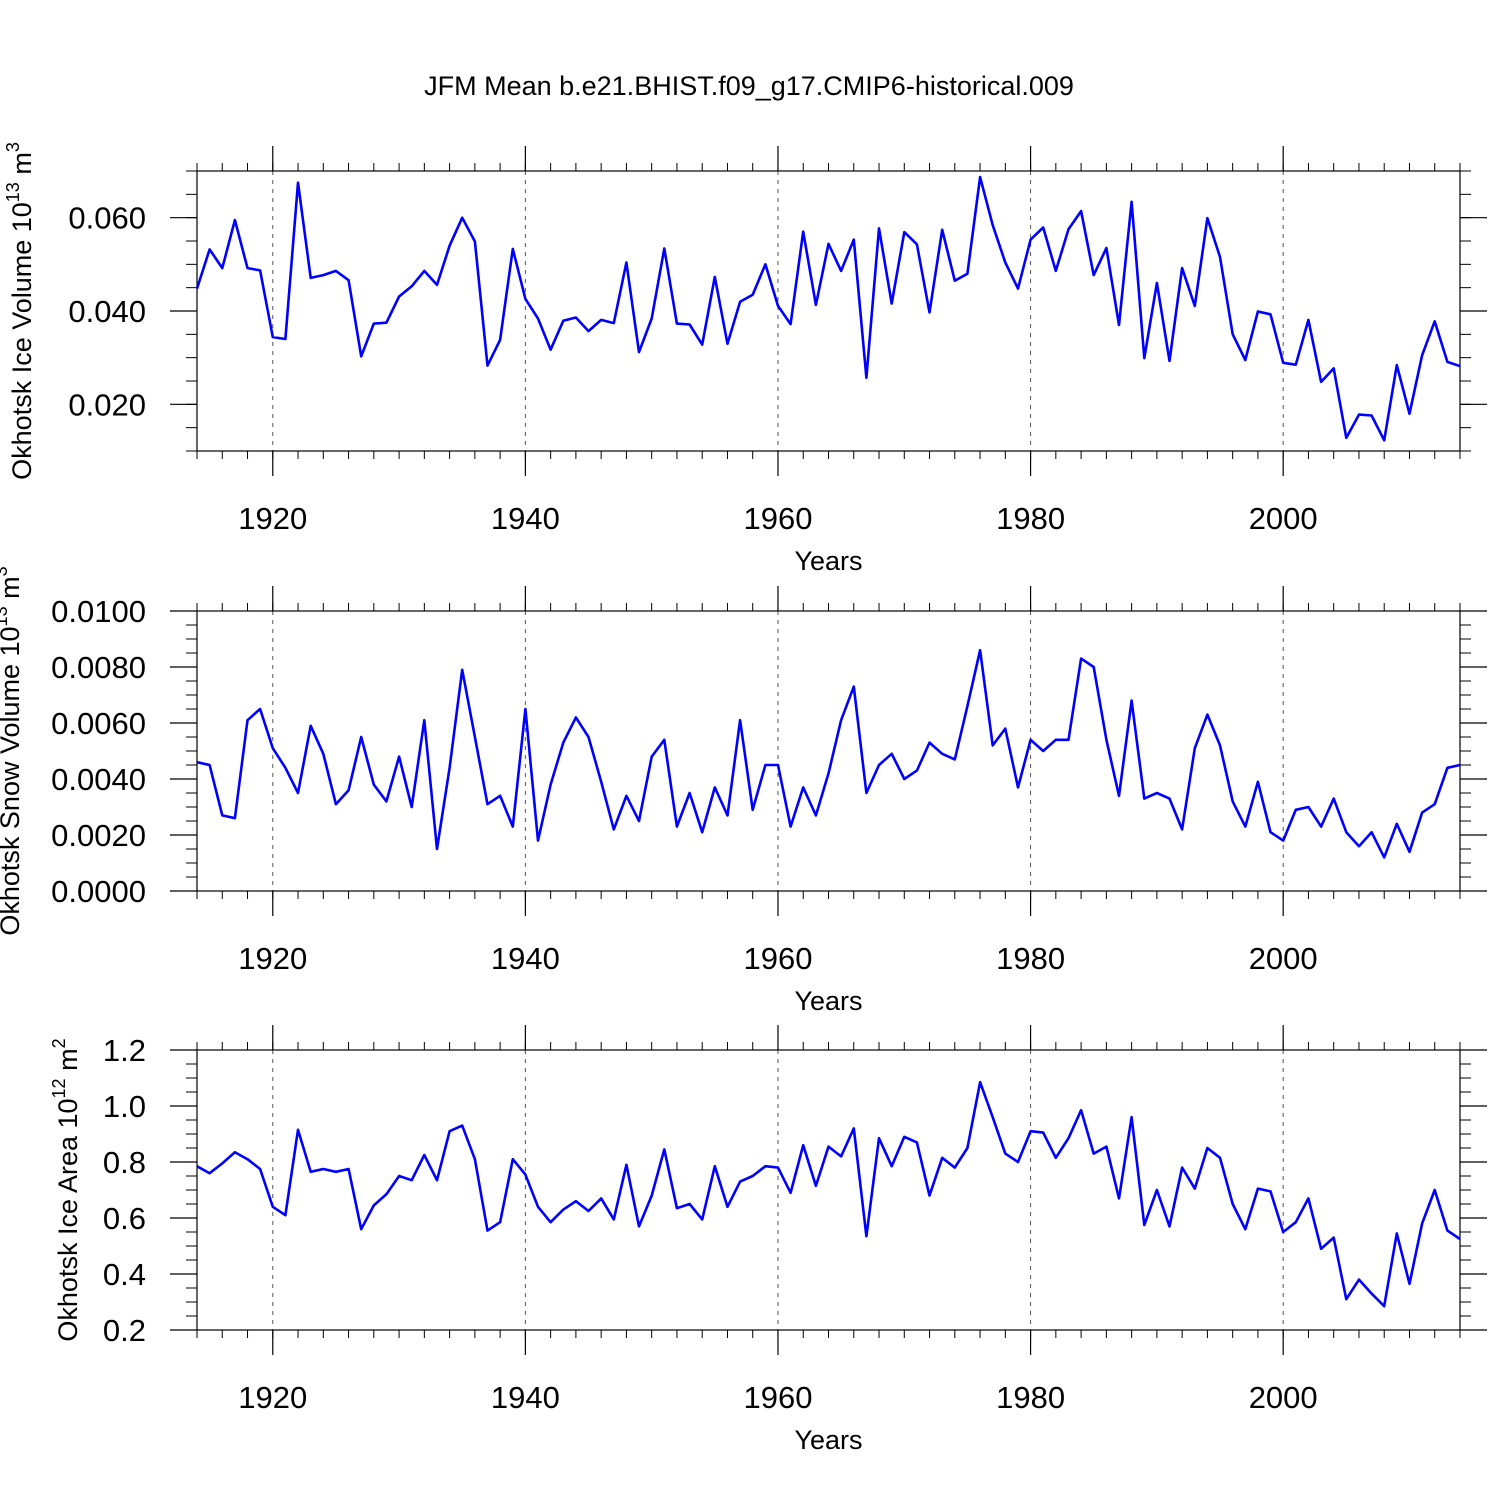 The height and width of the screenshot is (1505, 1500). I want to click on y-axis-title-ylabel-main: Okhotsk Snow Volume 10, so click(12, 780).